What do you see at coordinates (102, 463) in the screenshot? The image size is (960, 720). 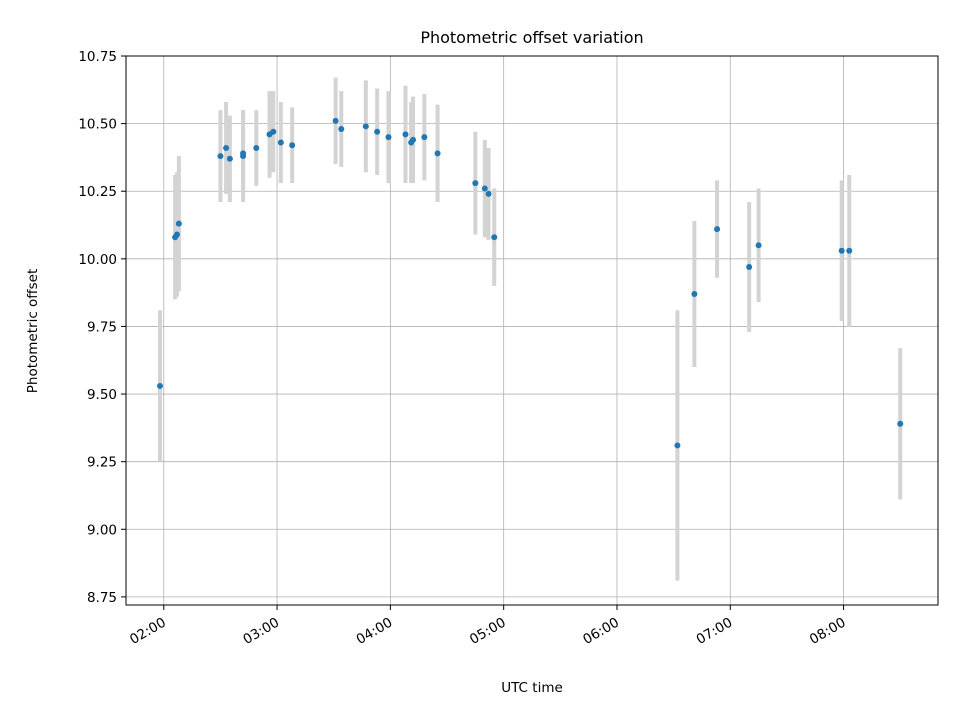 I see `y-tick-label: 9.25` at bounding box center [102, 463].